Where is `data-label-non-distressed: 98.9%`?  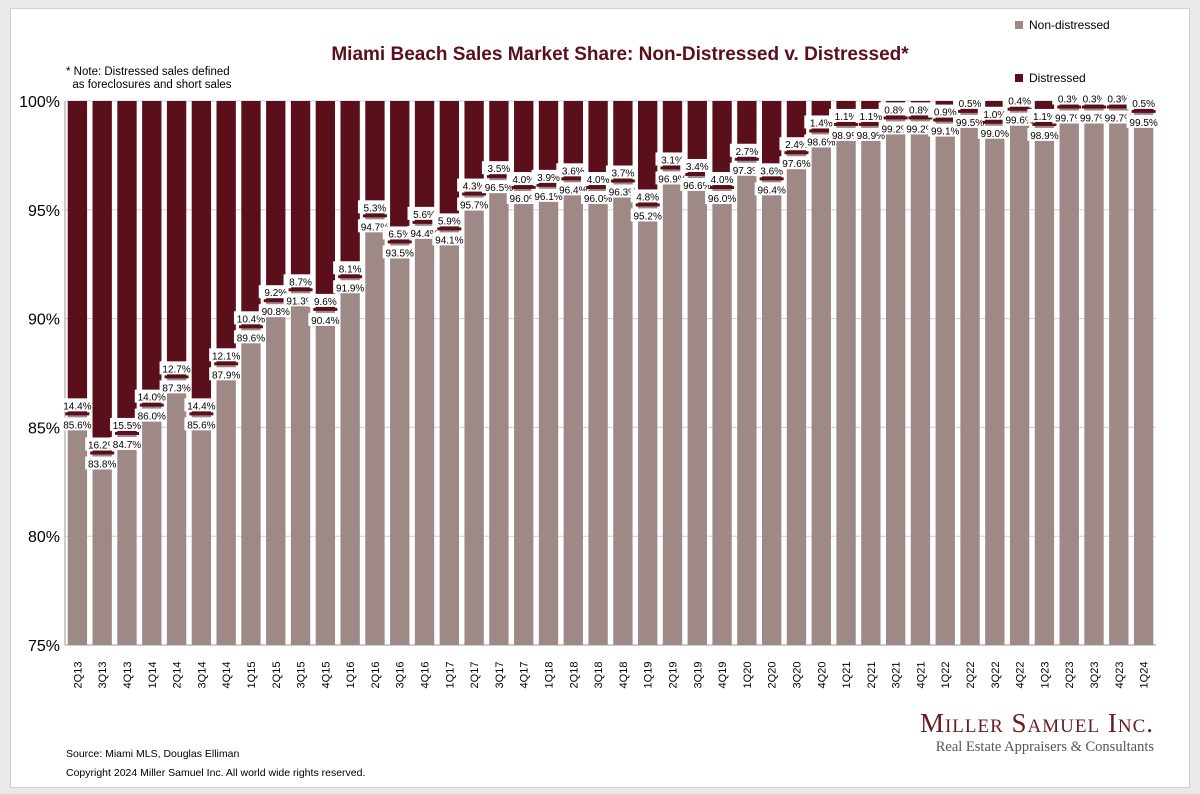 data-label-non-distressed: 98.9% is located at coordinates (871, 136).